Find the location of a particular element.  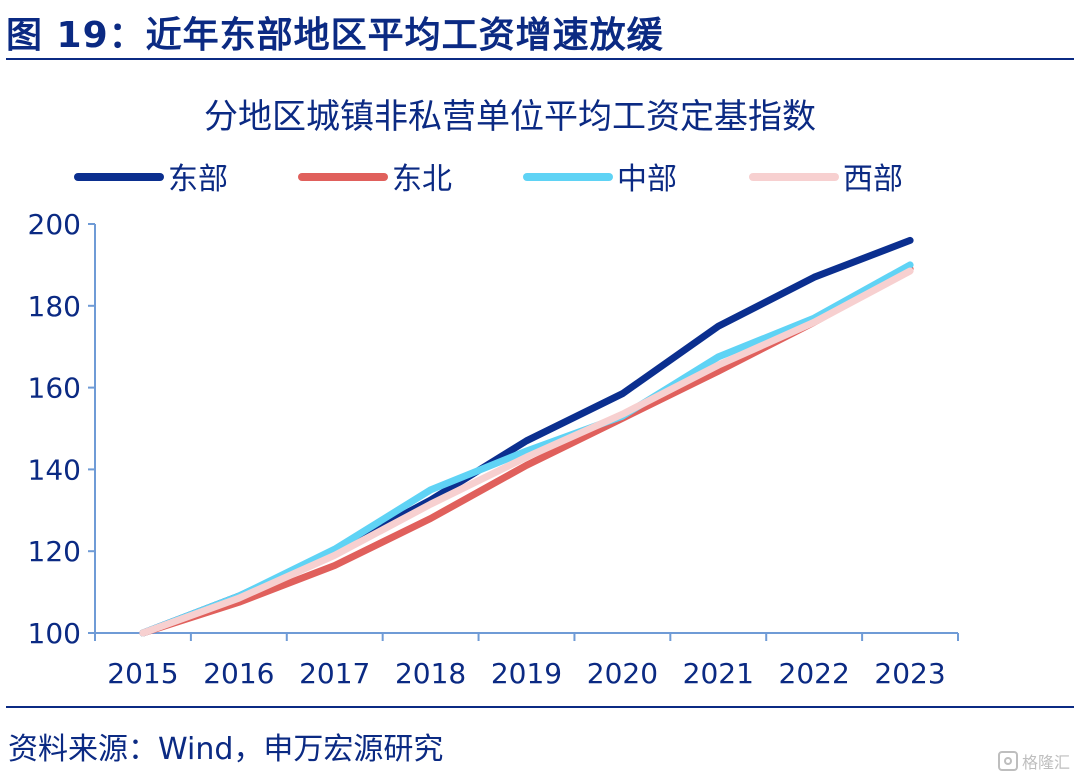

x-tick-label: 2018 is located at coordinates (430, 673).